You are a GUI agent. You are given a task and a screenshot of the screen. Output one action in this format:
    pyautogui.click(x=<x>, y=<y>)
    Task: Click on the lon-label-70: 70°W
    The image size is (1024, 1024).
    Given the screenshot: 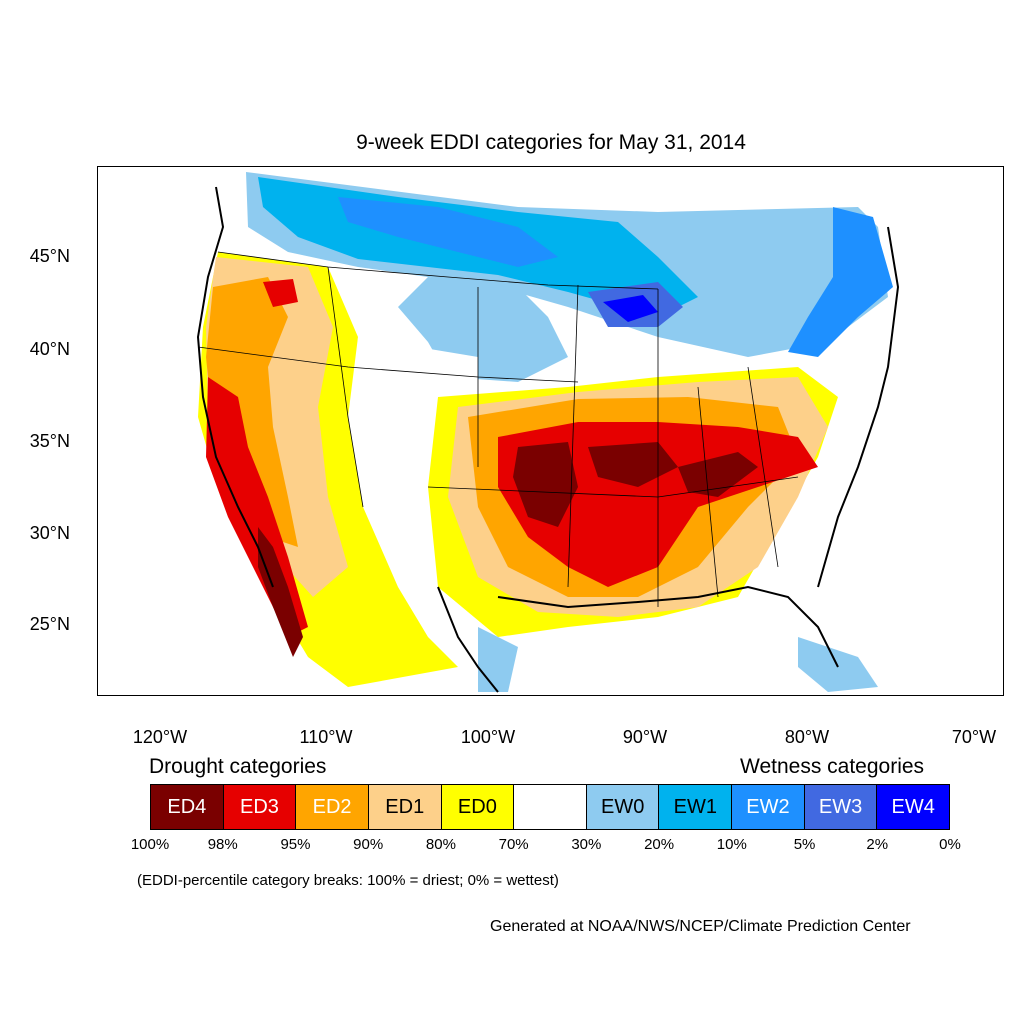 What is the action you would take?
    pyautogui.click(x=974, y=737)
    